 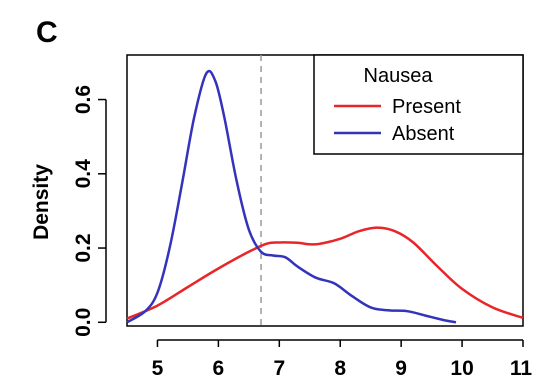 What do you see at coordinates (219, 368) in the screenshot?
I see `x-tick-label: 6` at bounding box center [219, 368].